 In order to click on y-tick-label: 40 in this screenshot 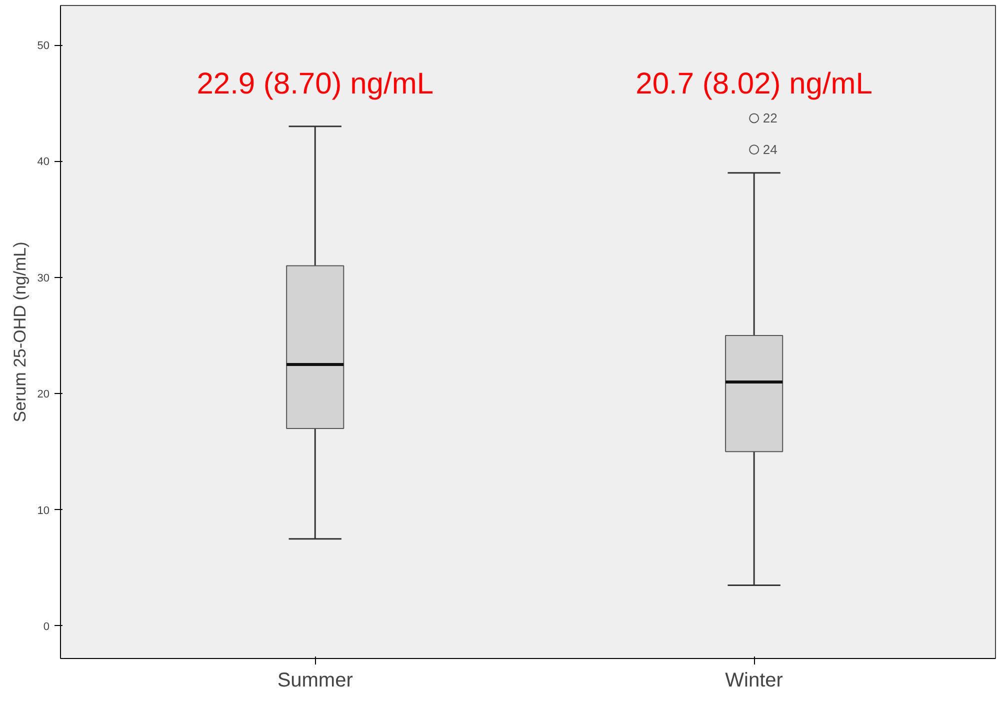, I will do `click(43, 162)`.